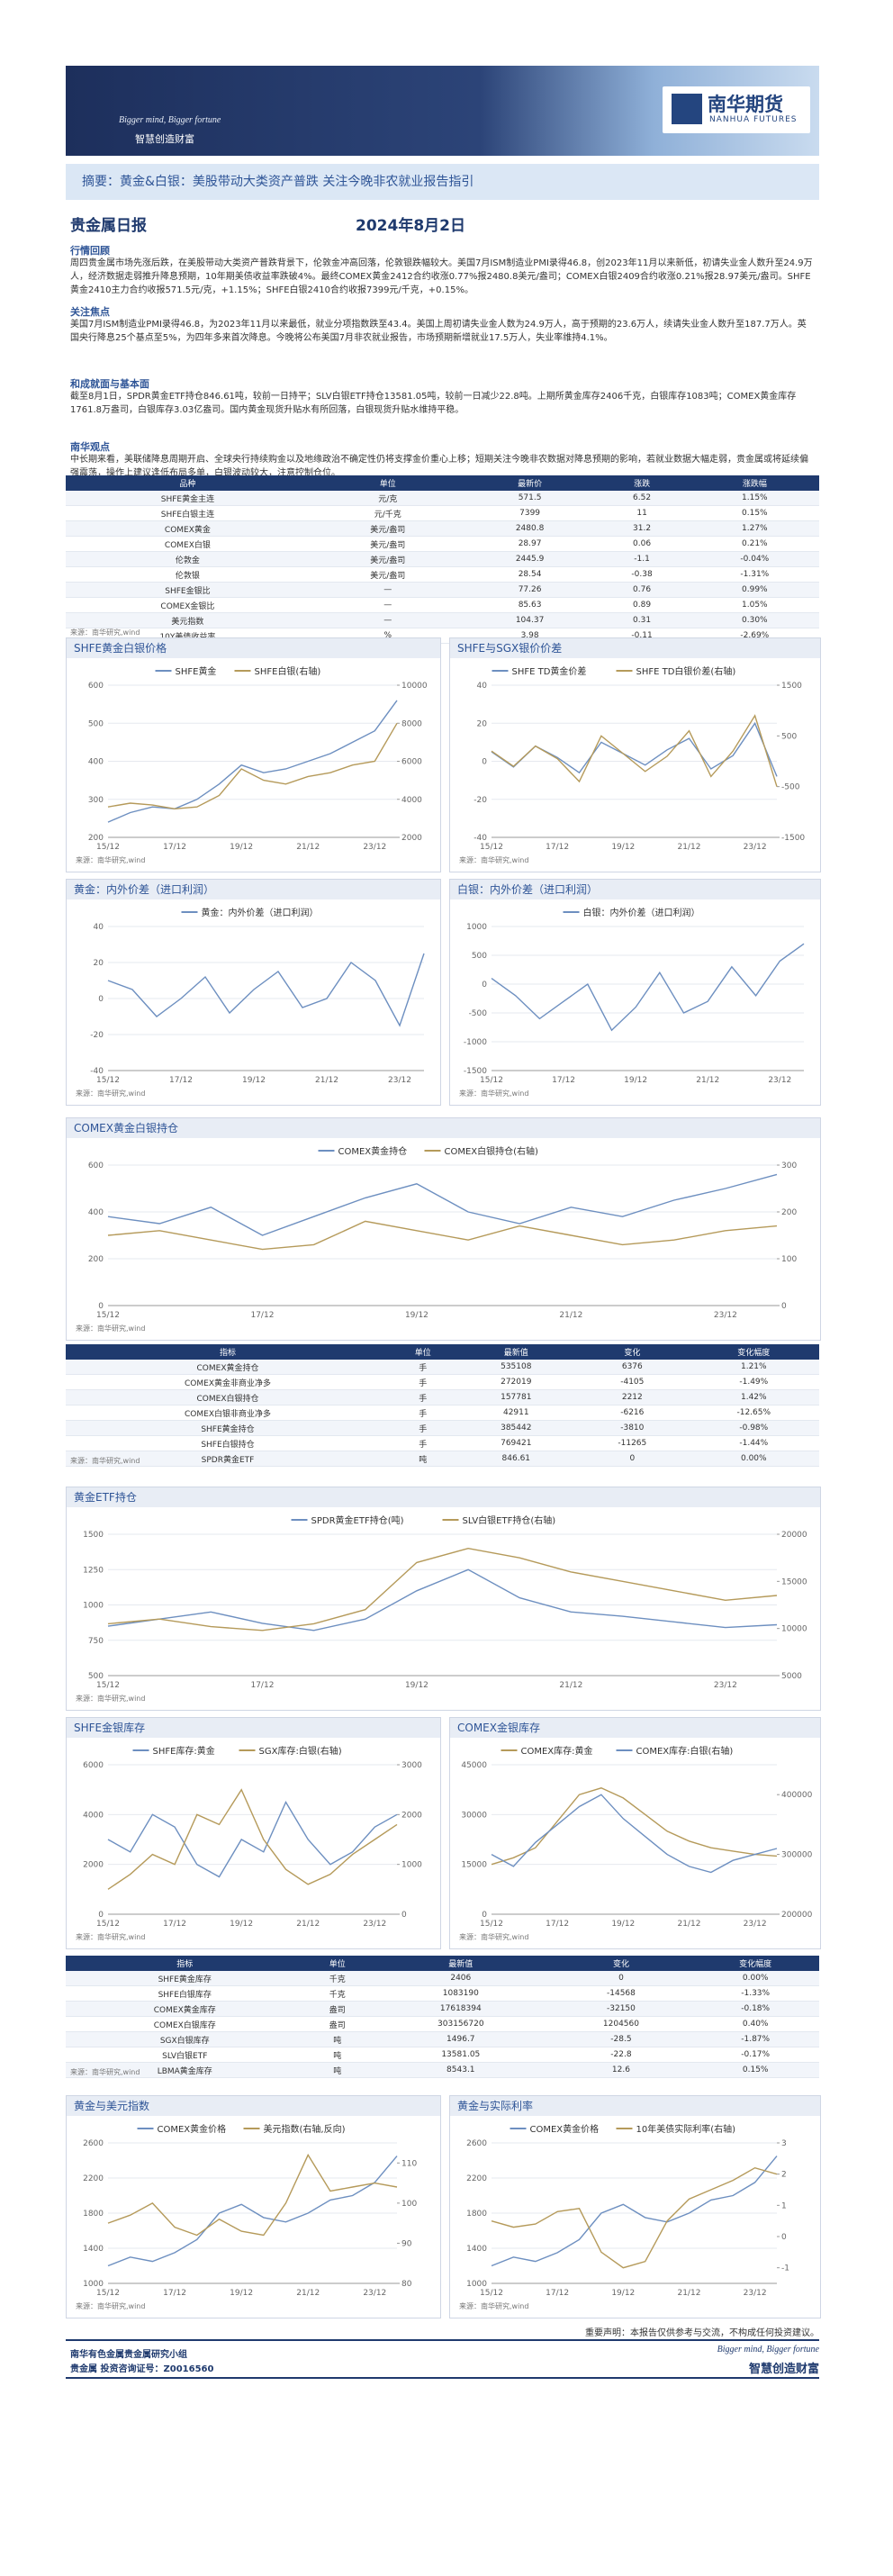 This screenshot has height=2576, width=893. I want to click on y2-tick-label: -1500, so click(793, 838).